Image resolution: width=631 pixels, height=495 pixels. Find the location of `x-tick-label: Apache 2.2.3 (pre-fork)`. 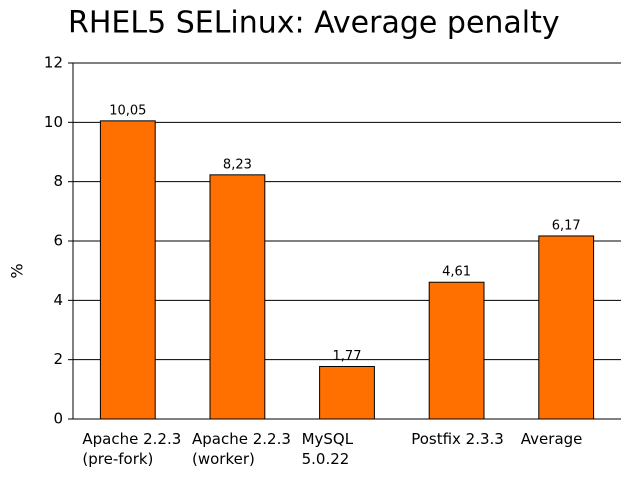

x-tick-label: Apache 2.2.3 (pre-fork) is located at coordinates (132, 449).